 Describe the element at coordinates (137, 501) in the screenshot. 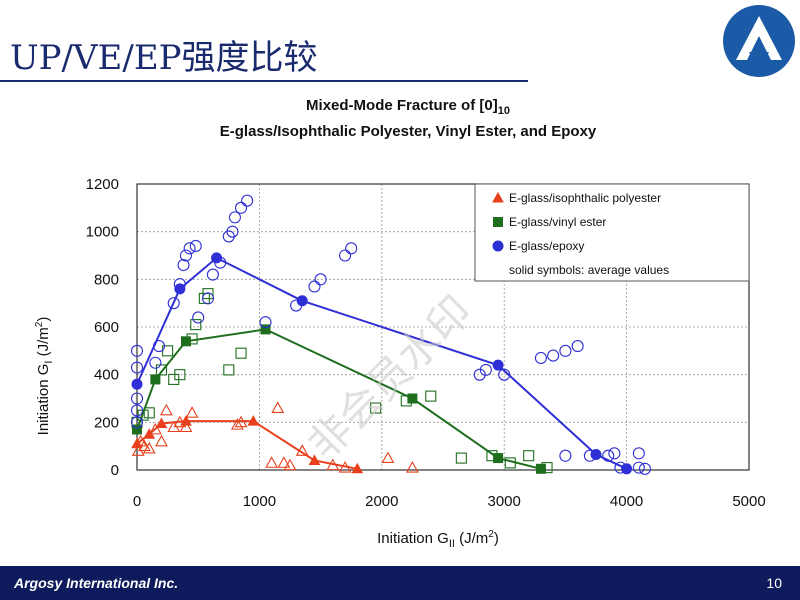

I see `x-tick-label: 0` at that location.